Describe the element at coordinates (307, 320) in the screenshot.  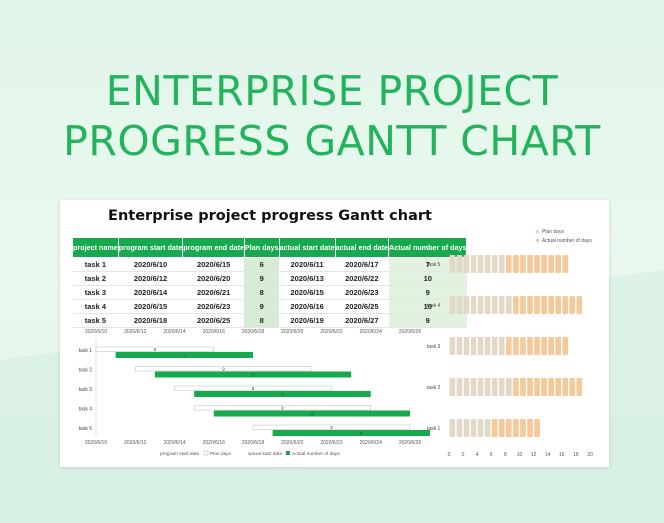
I see `cell-actual-start: 2020/6/19` at that location.